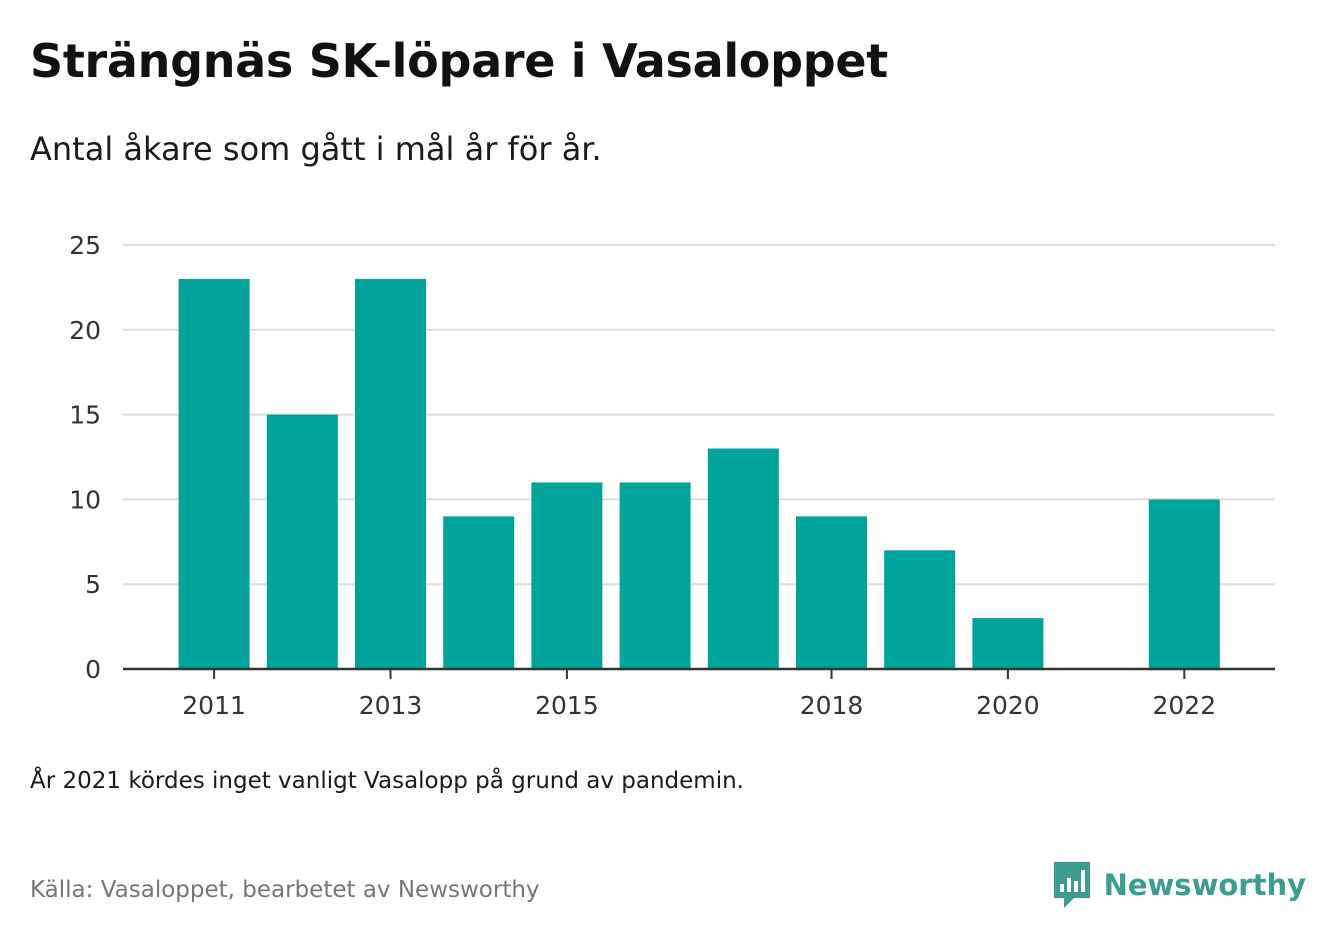 This screenshot has width=1340, height=940. What do you see at coordinates (699, 693) in the screenshot?
I see `x-axis: 2011 2013 2015 2018 2020 2022` at bounding box center [699, 693].